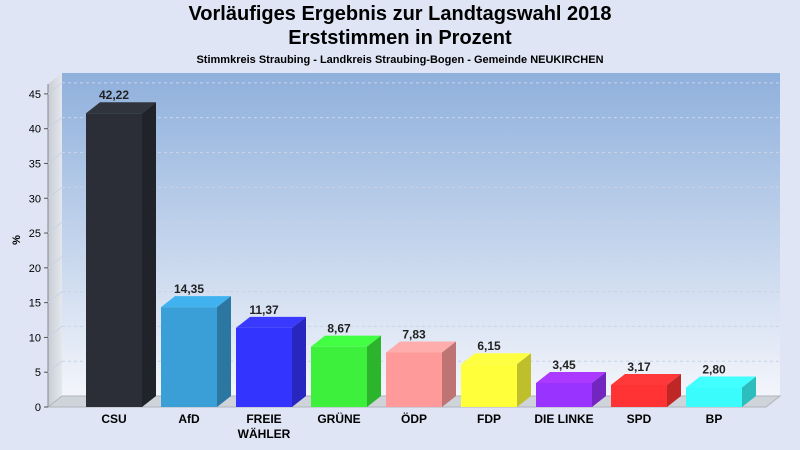 This screenshot has height=450, width=800. What do you see at coordinates (414, 418) in the screenshot?
I see `x-tick-label: ÖDP` at bounding box center [414, 418].